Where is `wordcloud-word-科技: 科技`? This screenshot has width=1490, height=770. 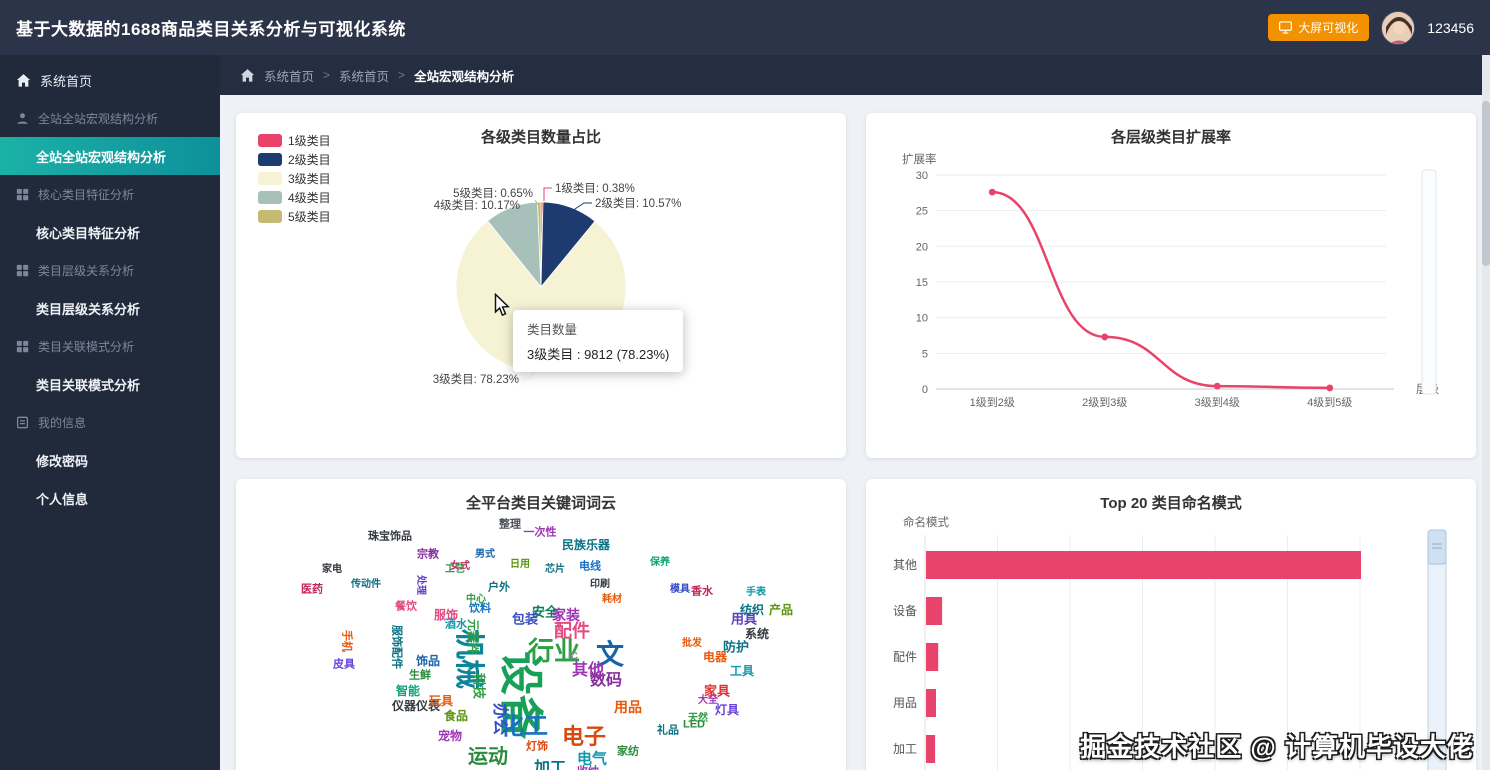
wordcloud-word-科技: 科技 is located at coordinates (479, 686).